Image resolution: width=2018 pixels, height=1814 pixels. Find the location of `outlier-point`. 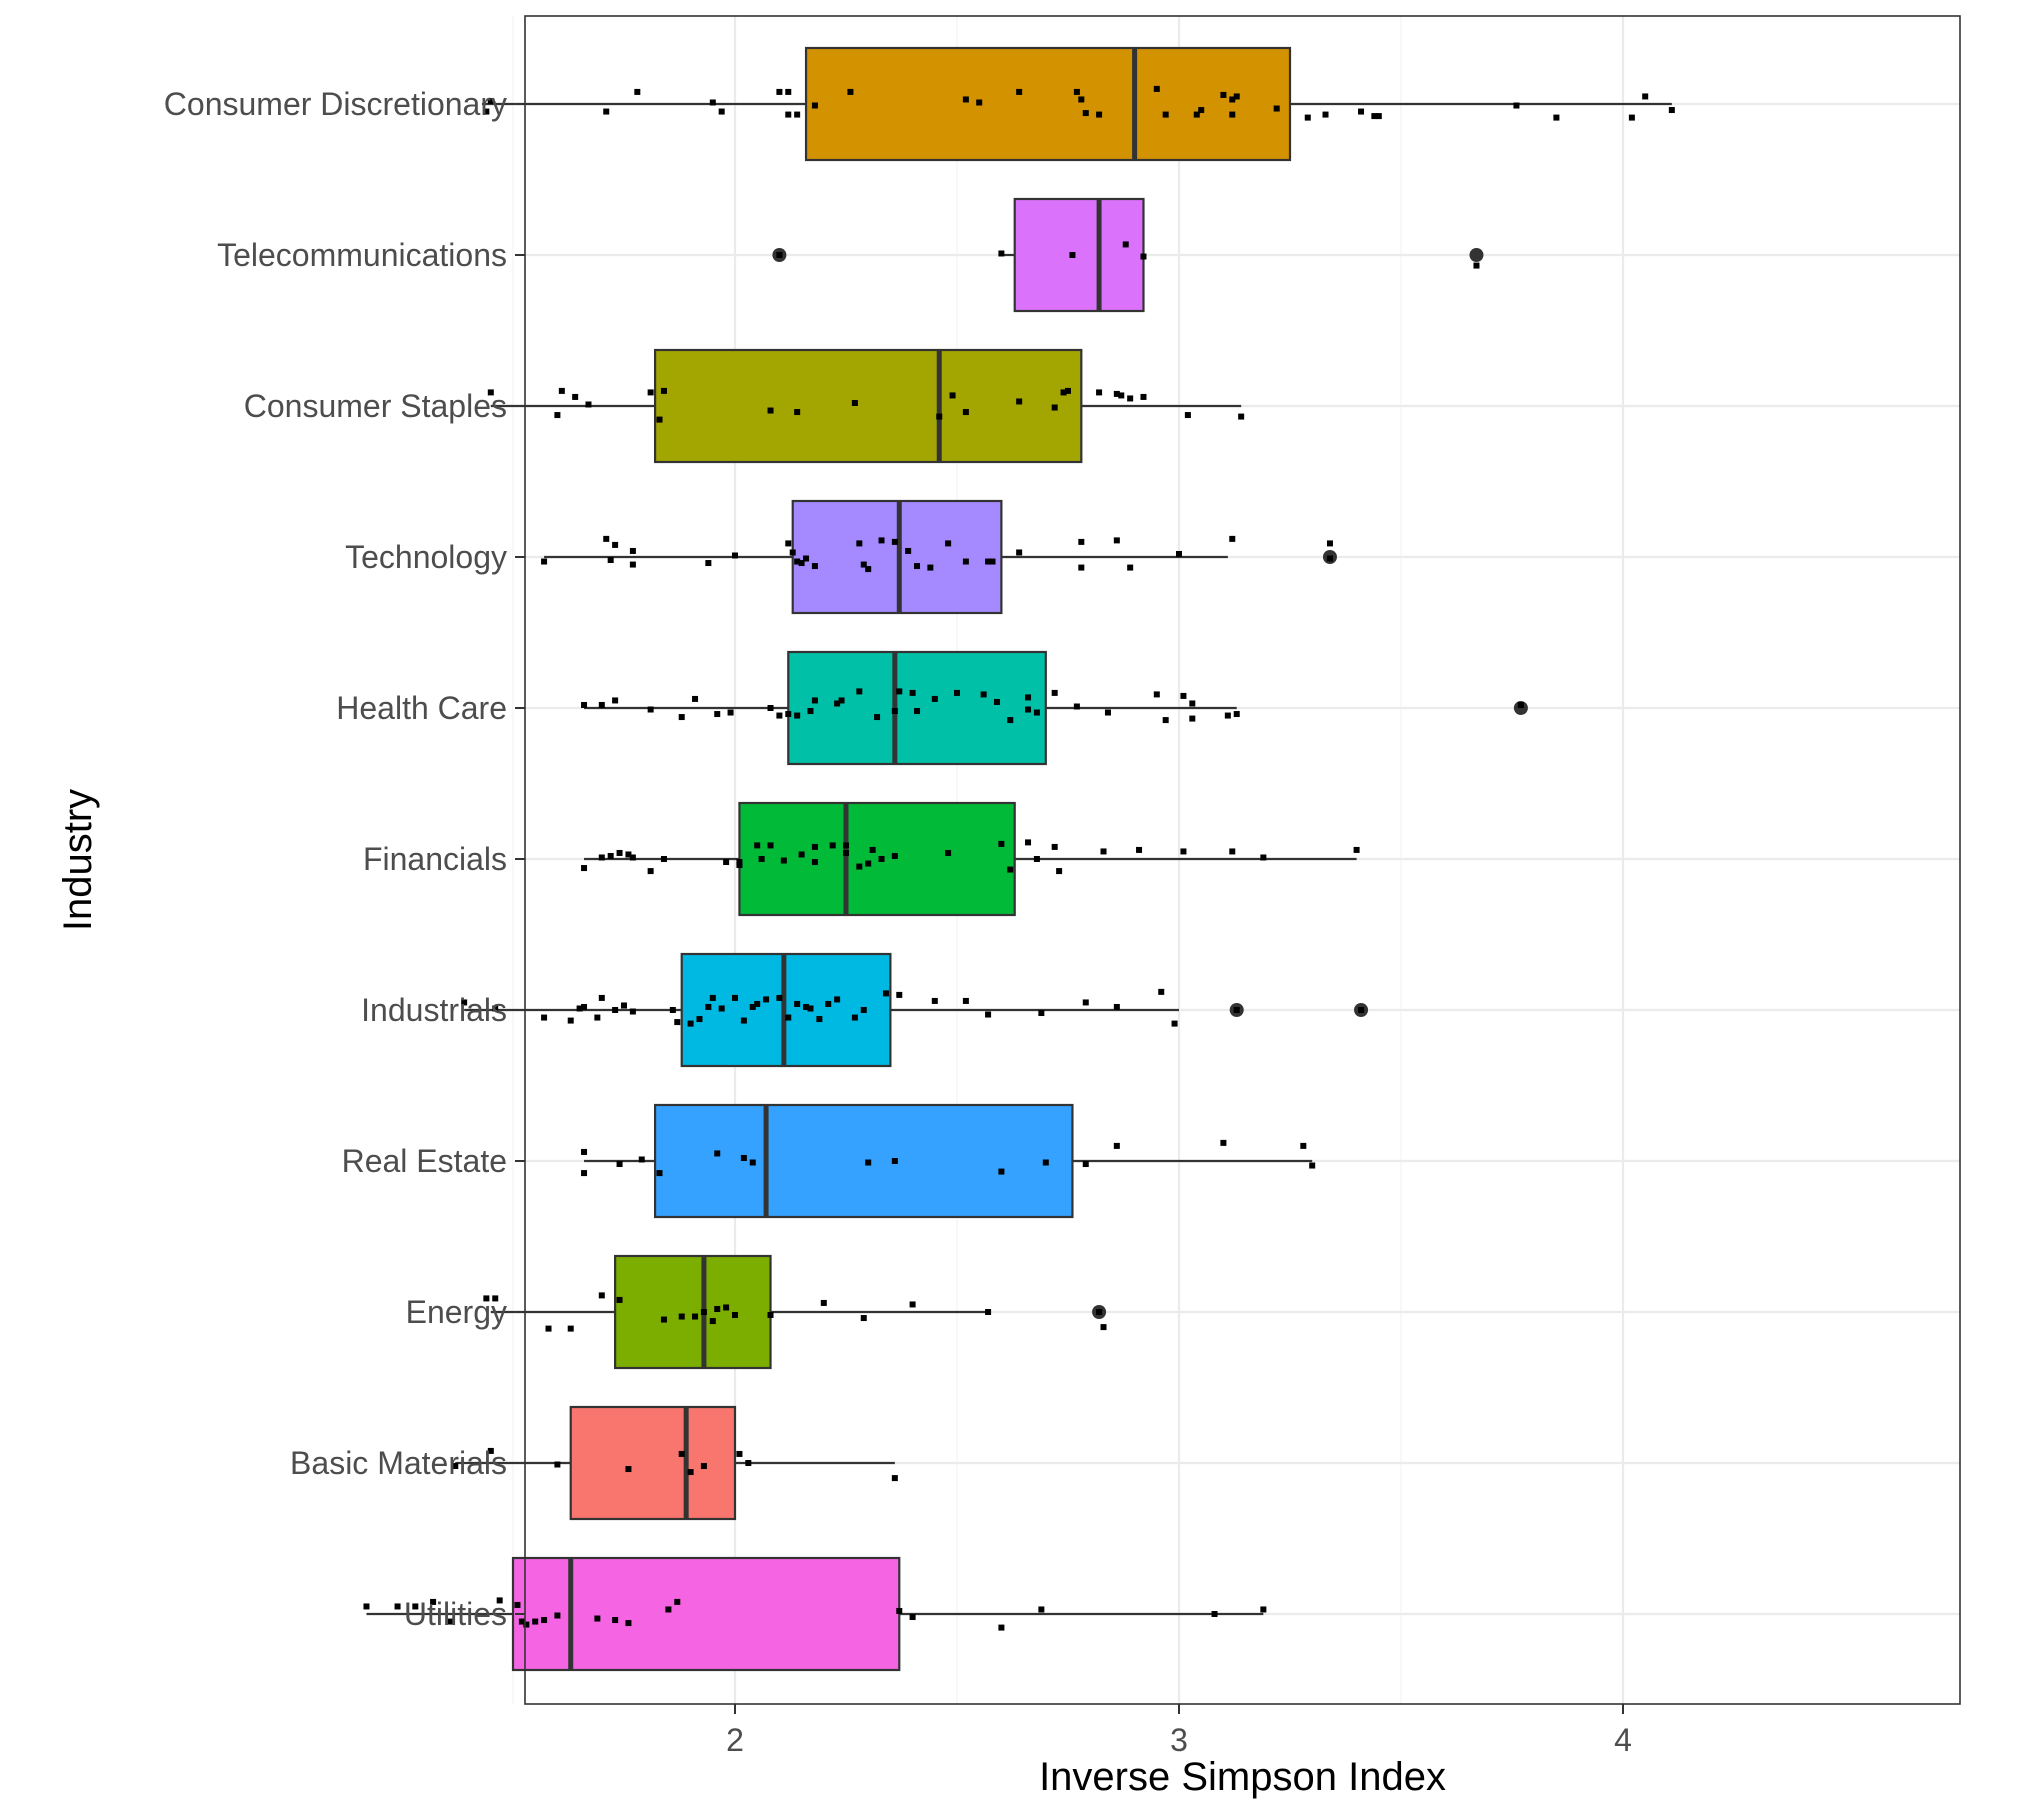

outlier-point is located at coordinates (1476, 255).